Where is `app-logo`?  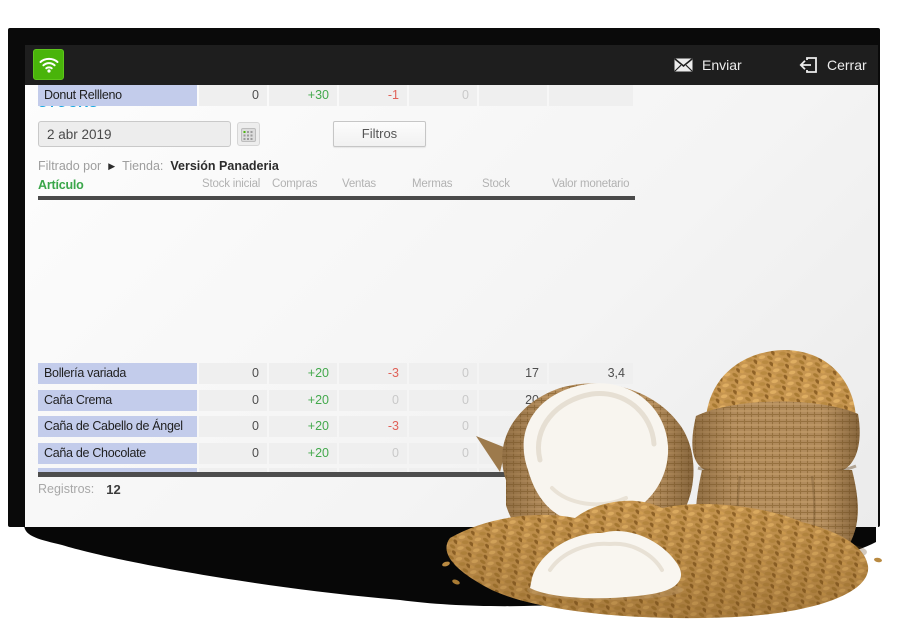 app-logo is located at coordinates (48, 64).